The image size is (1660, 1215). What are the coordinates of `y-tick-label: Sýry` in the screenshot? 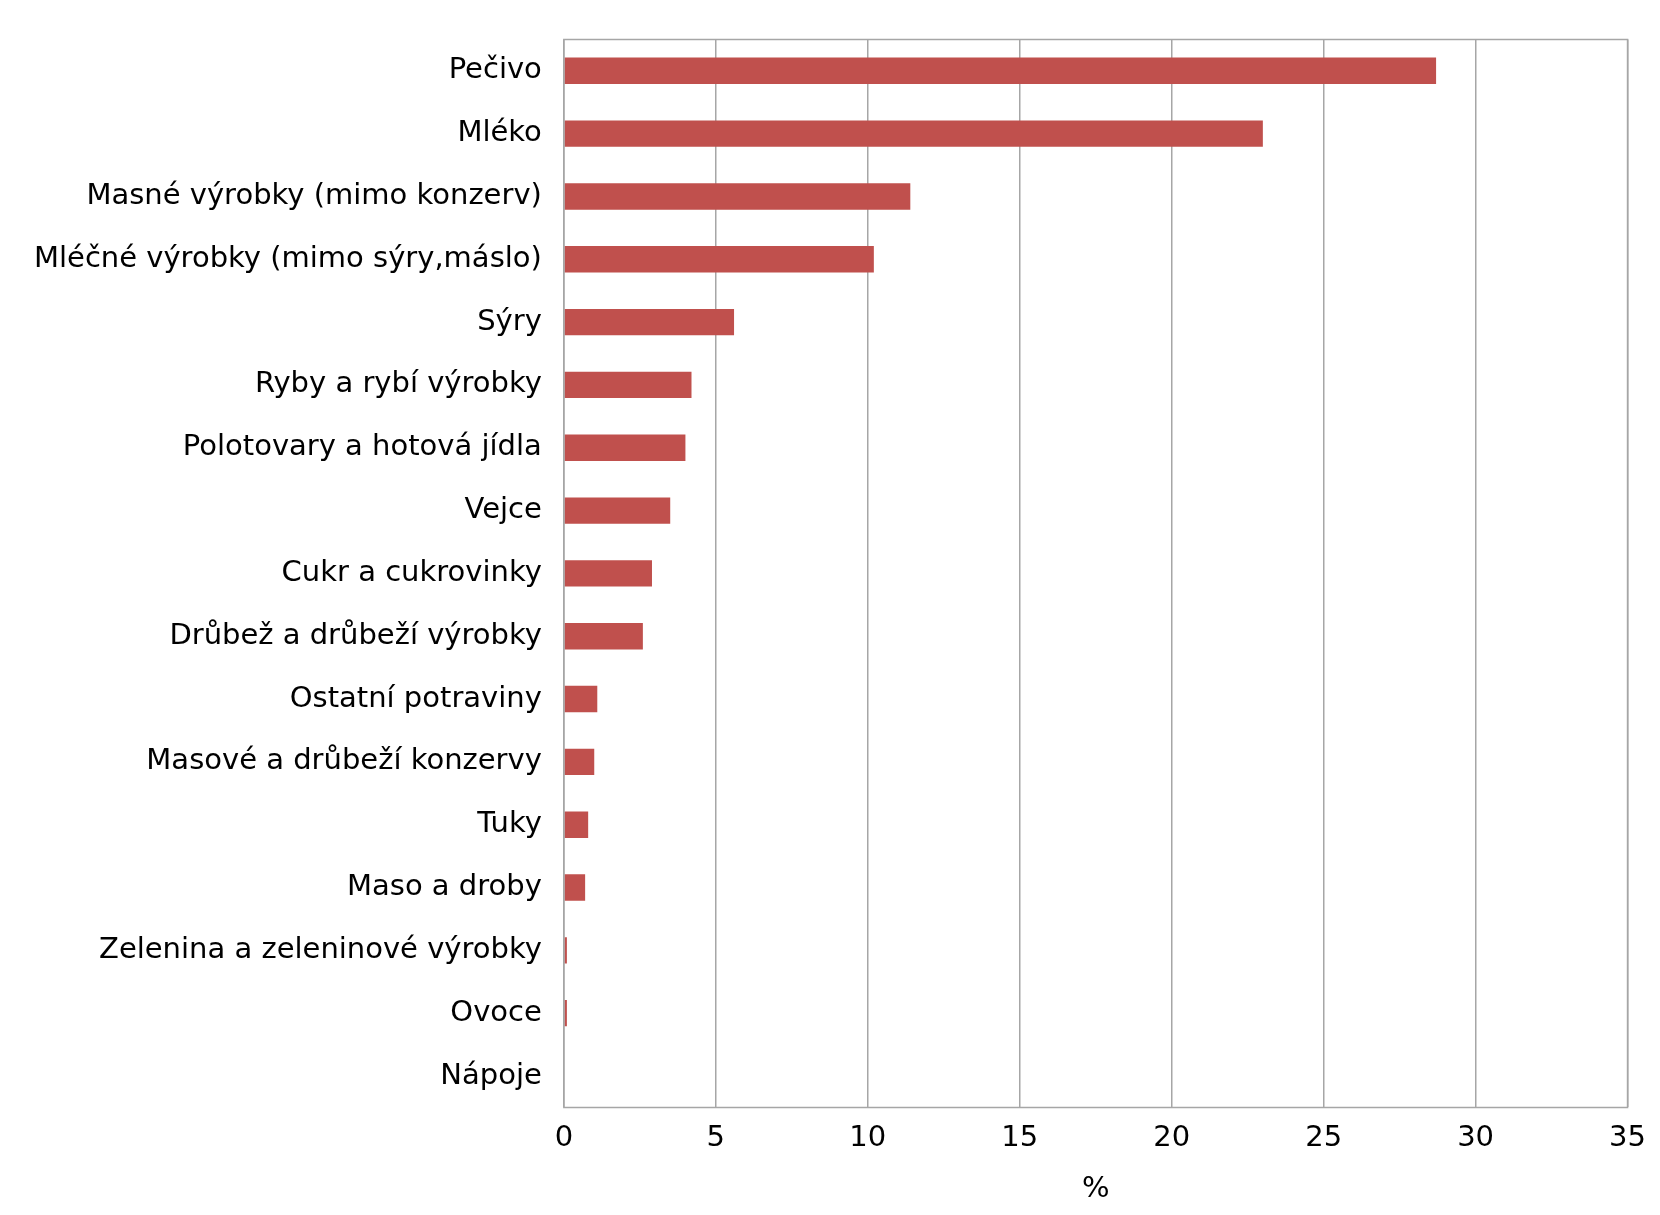 It's located at (509, 319).